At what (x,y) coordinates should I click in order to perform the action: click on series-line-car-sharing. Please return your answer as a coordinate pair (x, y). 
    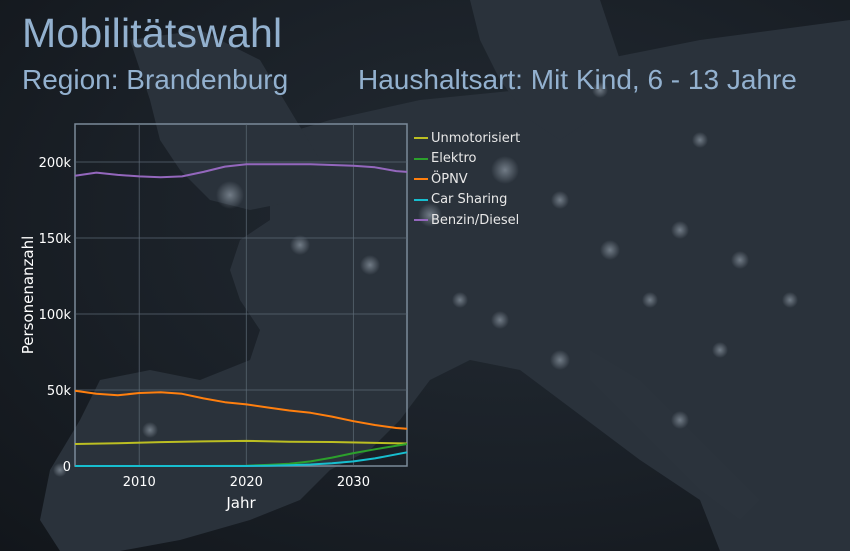
    Looking at the image, I should click on (241, 459).